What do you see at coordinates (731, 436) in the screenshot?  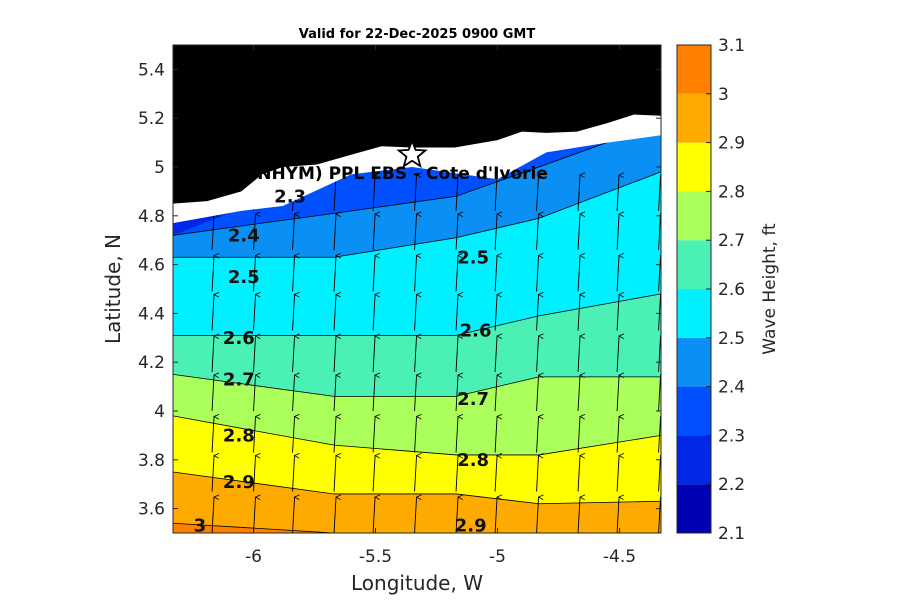 I see `colorbar-tick-label: 2.3` at bounding box center [731, 436].